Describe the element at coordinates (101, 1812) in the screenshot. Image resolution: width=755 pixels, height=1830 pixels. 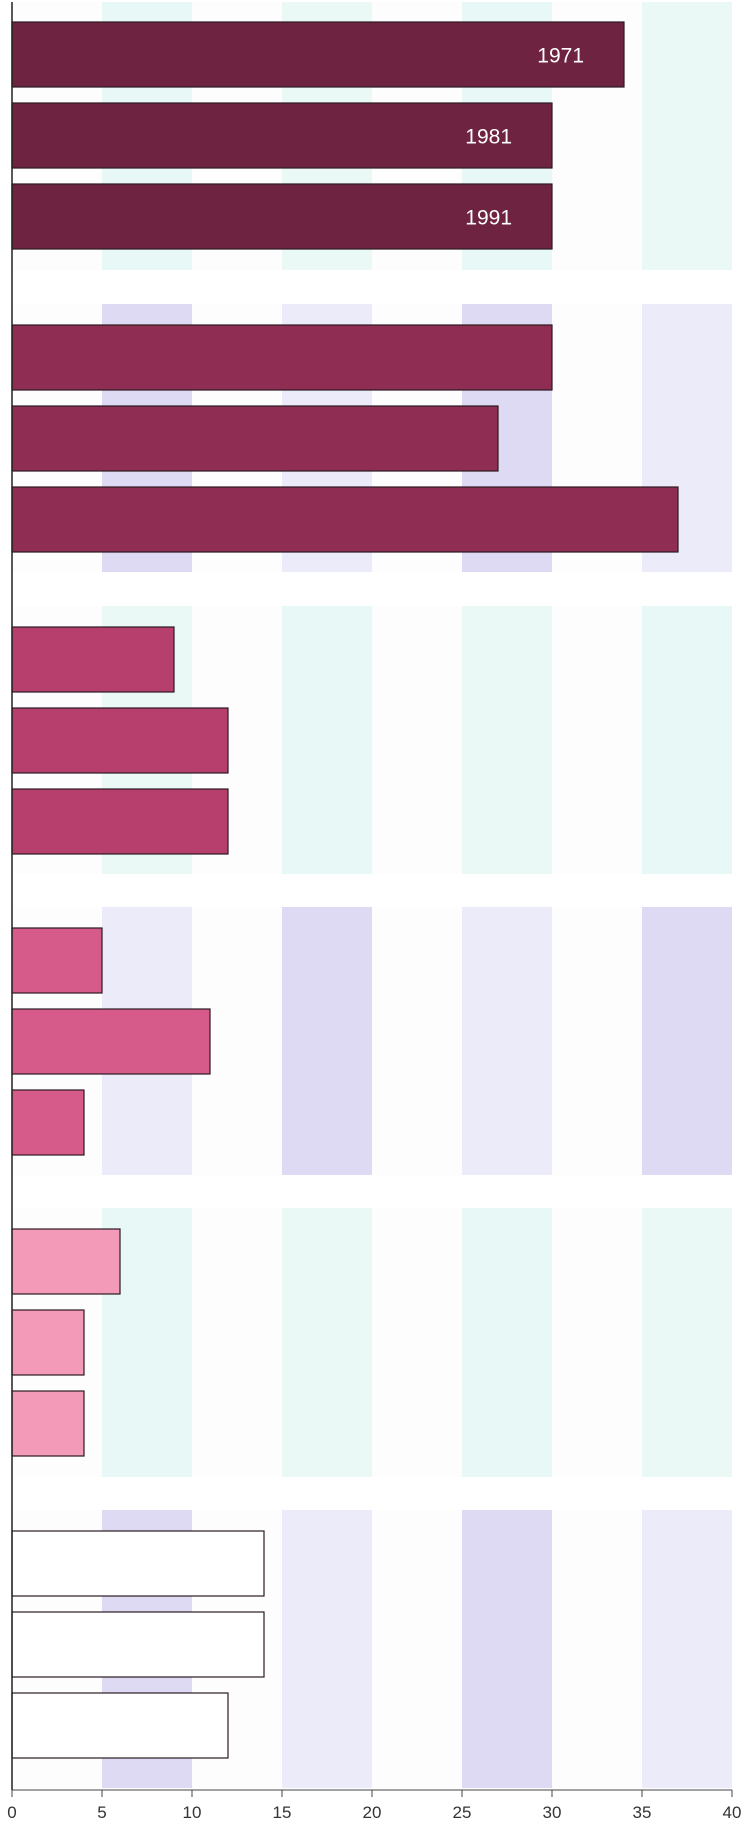
I see `x-tick-label: 5` at that location.